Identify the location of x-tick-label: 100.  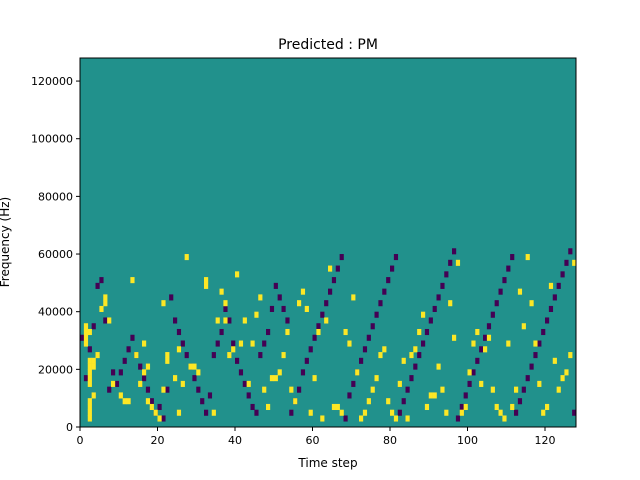
(467, 440).